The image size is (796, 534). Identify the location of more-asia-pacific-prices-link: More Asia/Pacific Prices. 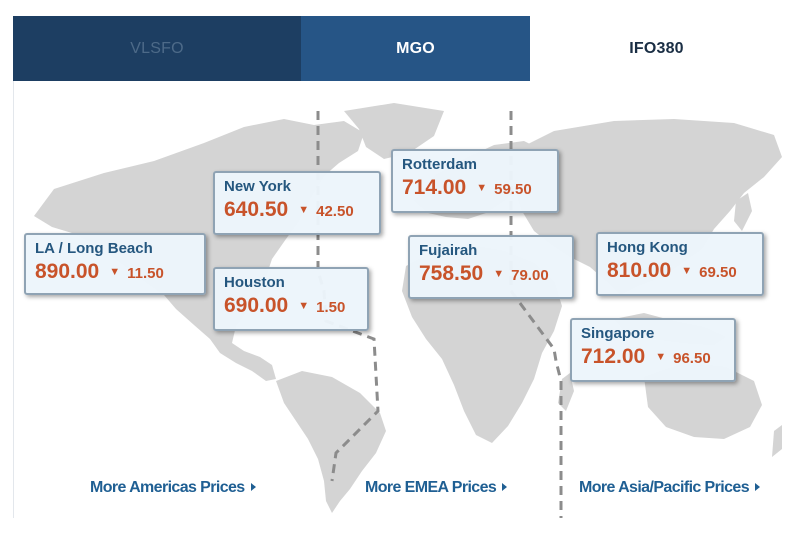
(669, 488).